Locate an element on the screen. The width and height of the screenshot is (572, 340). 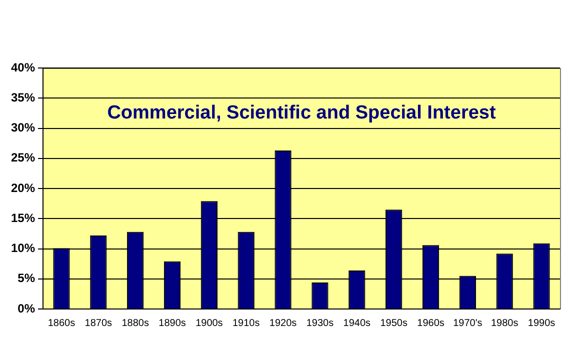
x-tick-label: 1960s is located at coordinates (430, 323).